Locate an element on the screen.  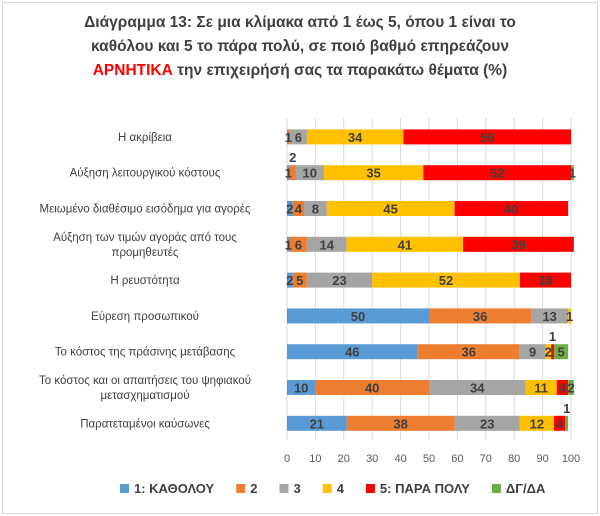
category-label: Αύξηση λειτουργικού κόστους is located at coordinates (145, 174).